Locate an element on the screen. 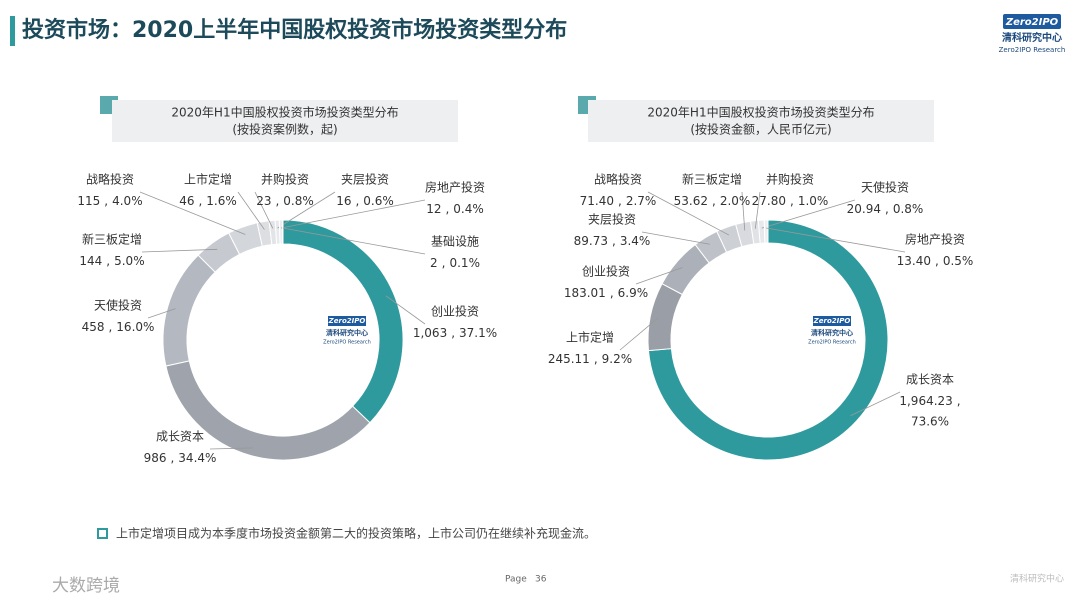 Image resolution: width=1080 pixels, height=608 pixels. value: 1,063 is located at coordinates (430, 333).